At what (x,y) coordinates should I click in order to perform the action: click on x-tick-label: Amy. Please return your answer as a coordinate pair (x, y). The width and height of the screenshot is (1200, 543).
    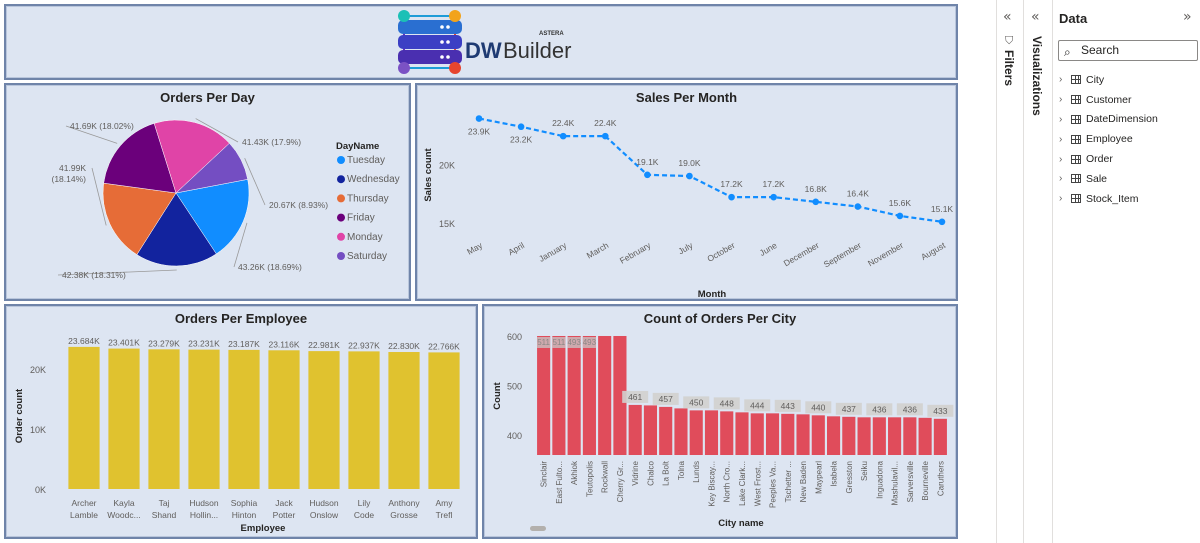
    Looking at the image, I should click on (445, 503).